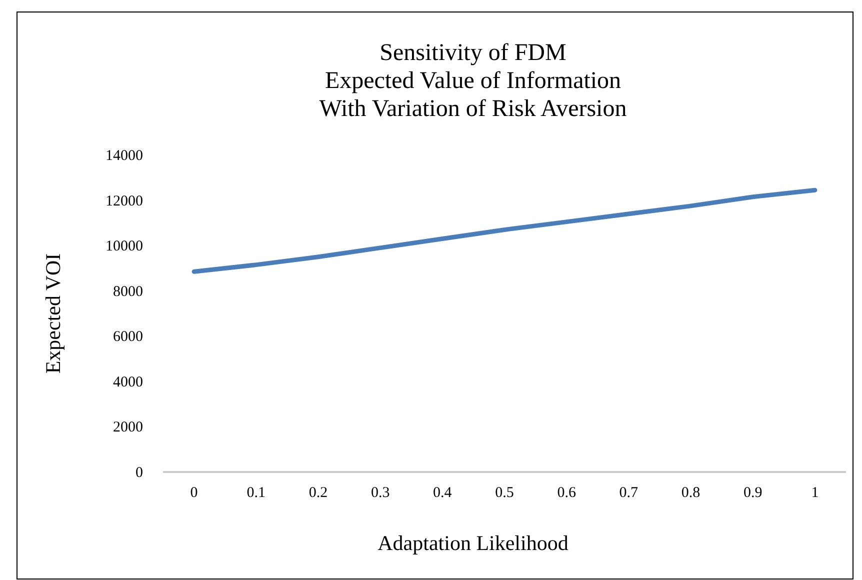 This screenshot has height=580, width=862. I want to click on x-tick-label: 1, so click(815, 493).